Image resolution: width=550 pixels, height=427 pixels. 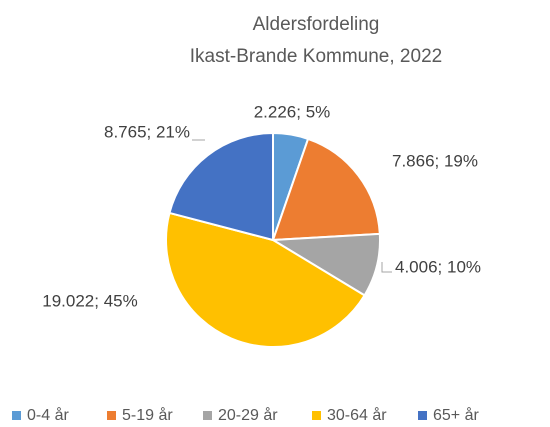 I want to click on data-label: 4.006; 10%, so click(x=438, y=266).